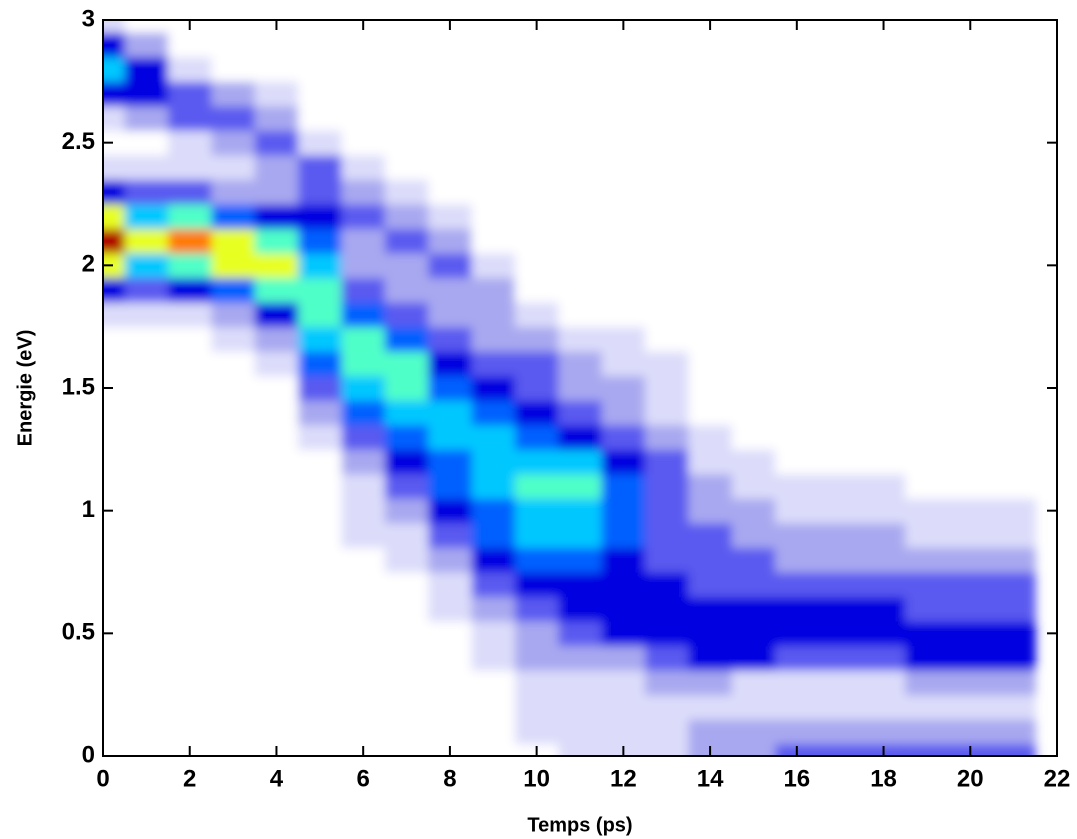 This screenshot has height=839, width=1077. What do you see at coordinates (449, 778) in the screenshot?
I see `x-tick-label: 8` at bounding box center [449, 778].